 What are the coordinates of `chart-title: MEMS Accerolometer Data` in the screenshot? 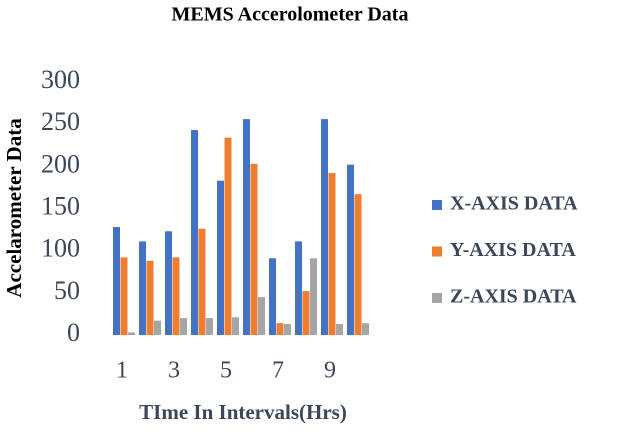 It's located at (290, 15).